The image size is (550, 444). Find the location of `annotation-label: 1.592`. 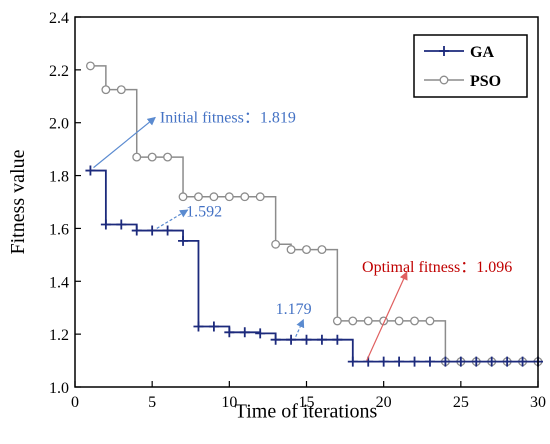

annotation-label: 1.592 is located at coordinates (204, 211).